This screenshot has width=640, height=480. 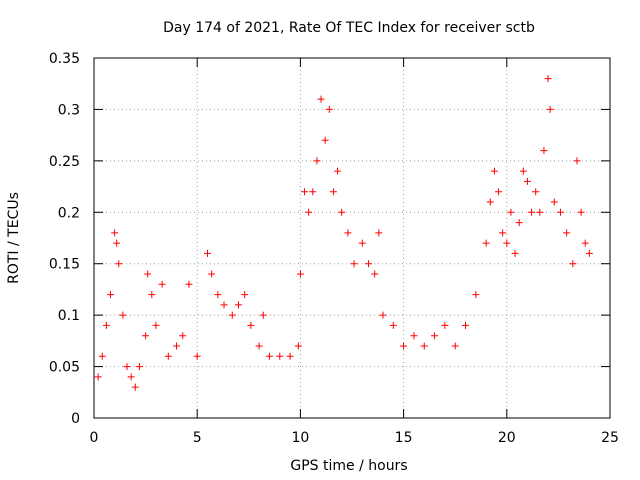 I want to click on y-tick-label: 0.05, so click(x=64, y=368).